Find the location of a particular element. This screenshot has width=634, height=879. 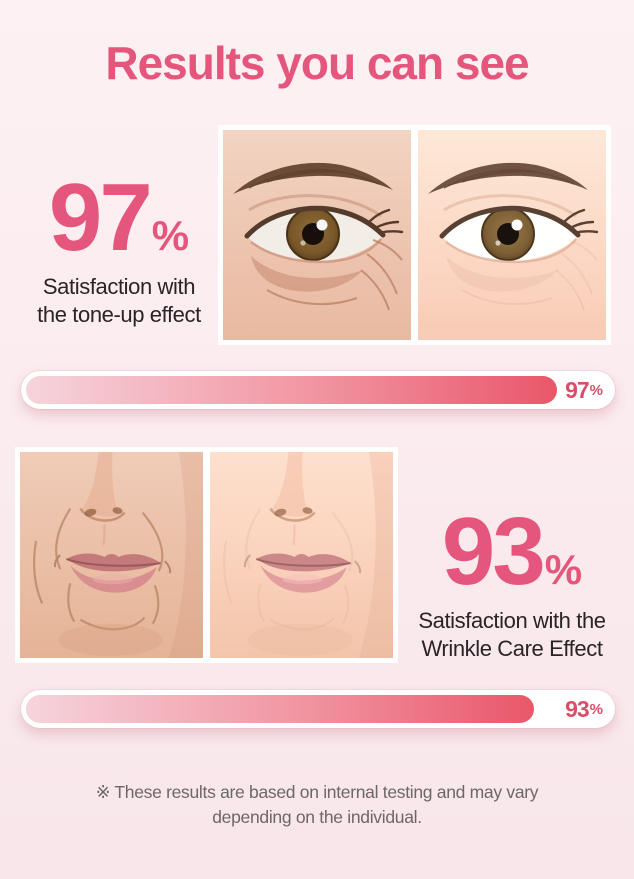

wrinkle-care-percent-symbol: % is located at coordinates (563, 569).